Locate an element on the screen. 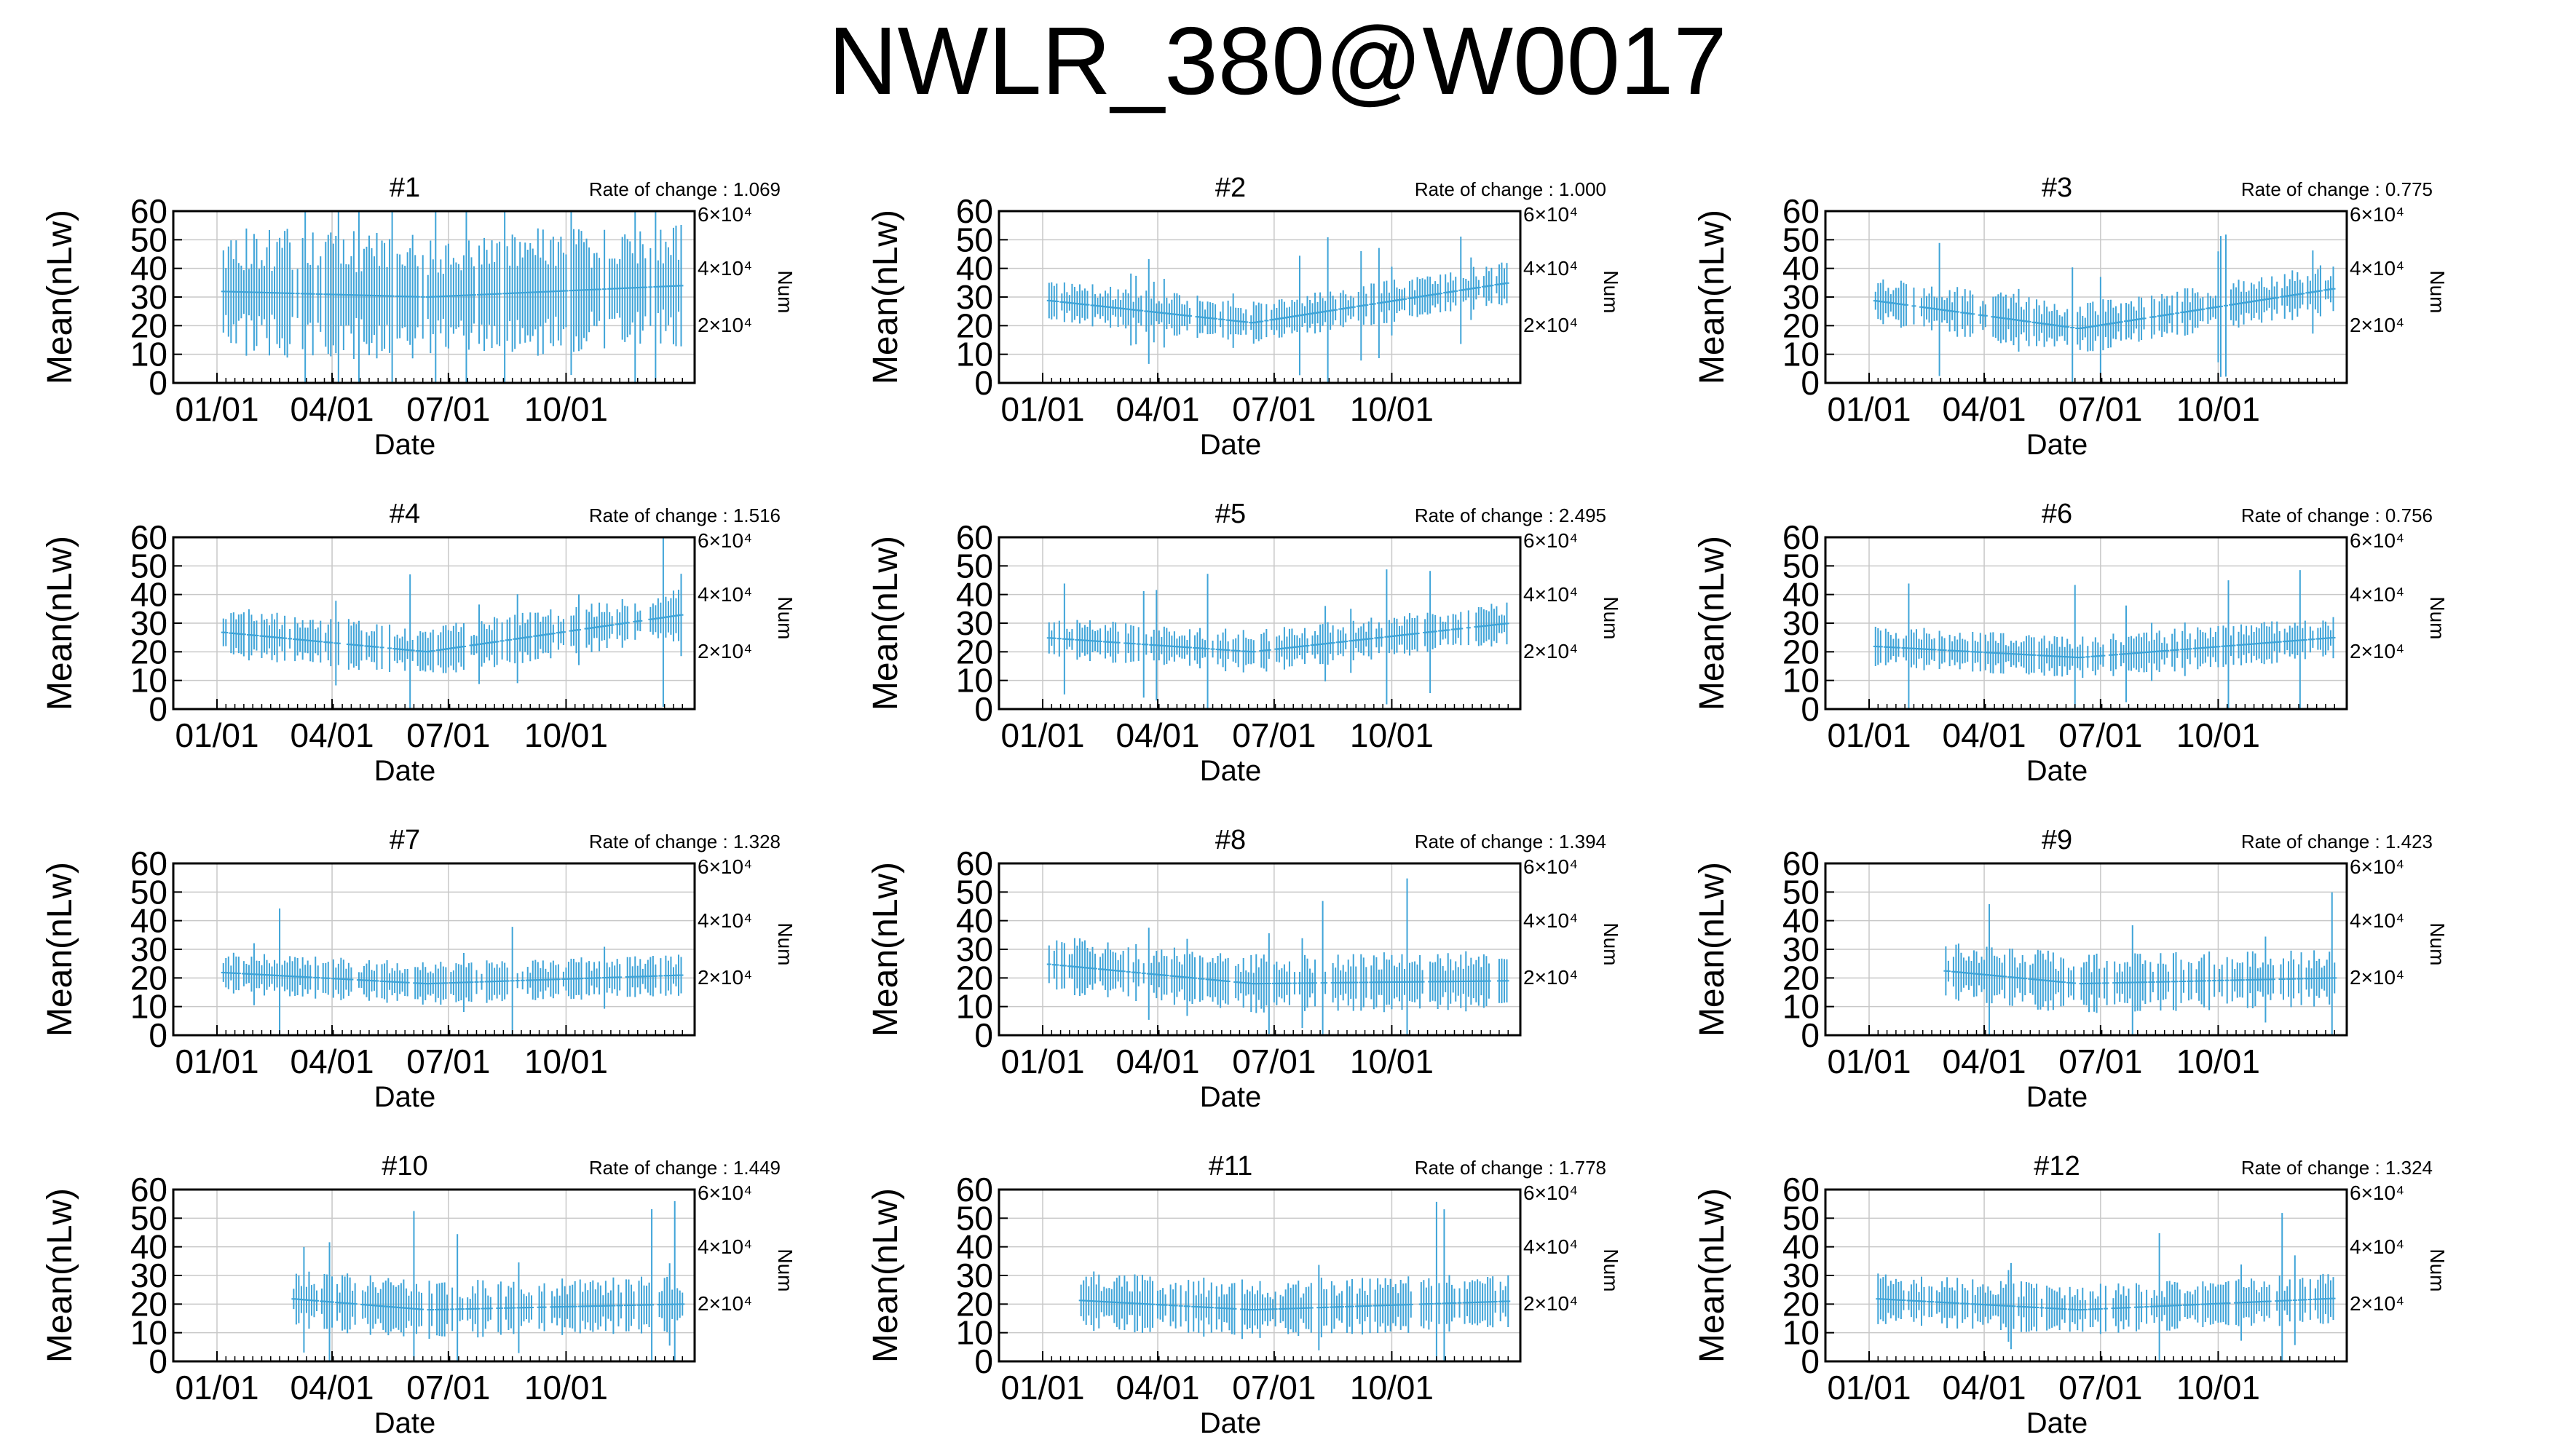 The image size is (2555, 1456). rate-of-change-label: Rate of change : 0.775 is located at coordinates (2337, 189).